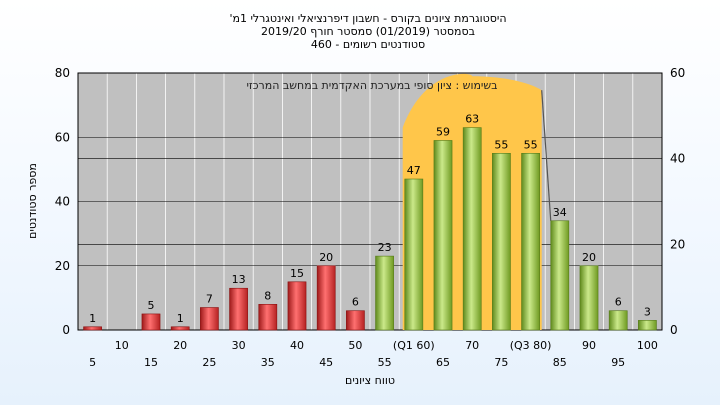  What do you see at coordinates (370, 380) in the screenshot?
I see `x-axis-title: טווח ציונים` at bounding box center [370, 380].